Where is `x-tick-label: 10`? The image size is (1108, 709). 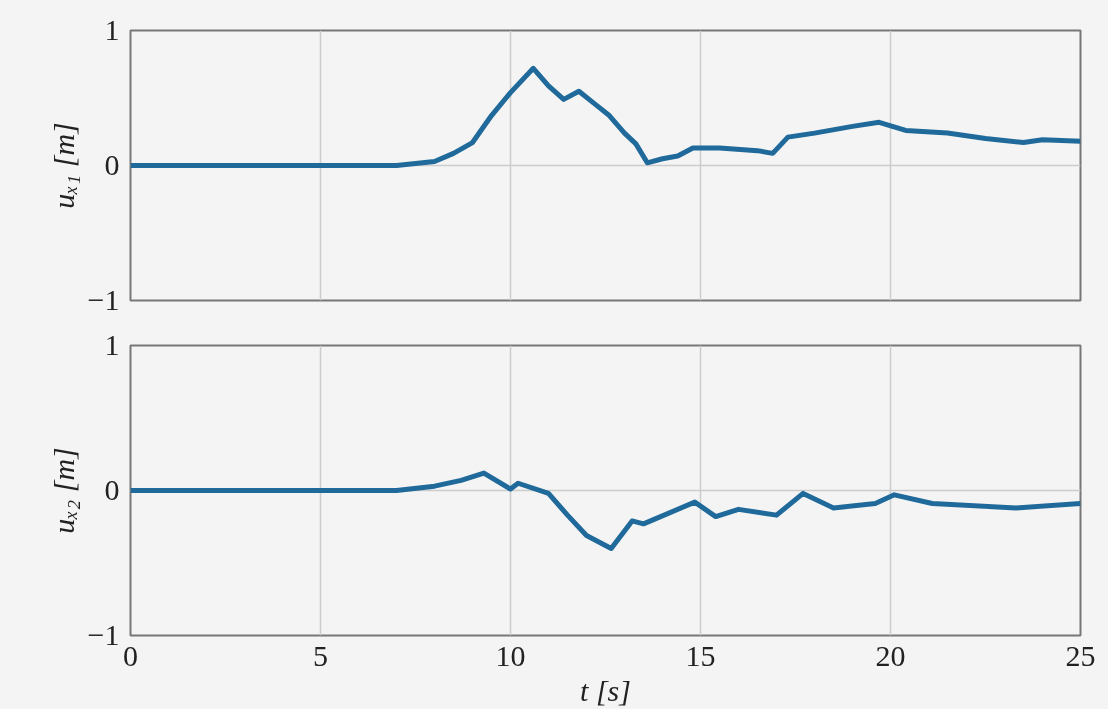 x-tick-label: 10 is located at coordinates (510, 655).